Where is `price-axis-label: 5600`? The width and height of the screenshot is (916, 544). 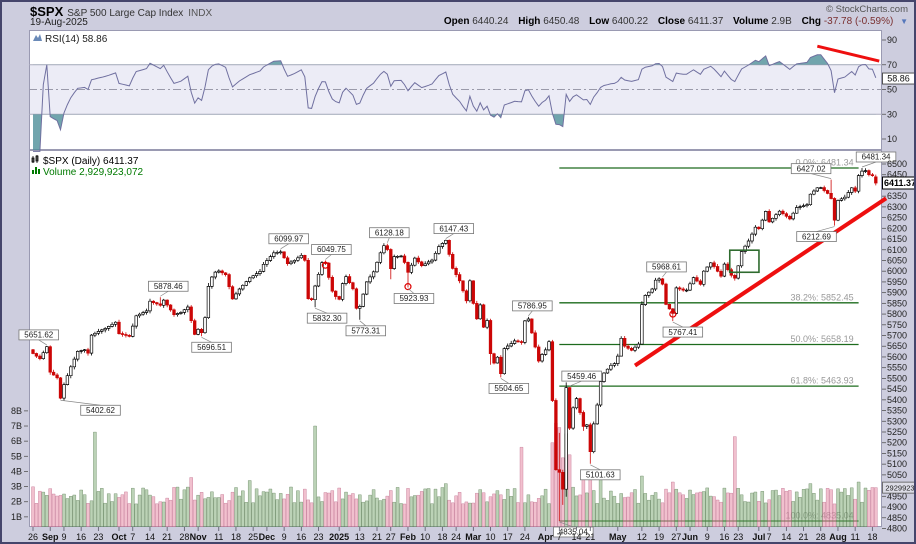 price-axis-label: 5600 is located at coordinates (897, 357).